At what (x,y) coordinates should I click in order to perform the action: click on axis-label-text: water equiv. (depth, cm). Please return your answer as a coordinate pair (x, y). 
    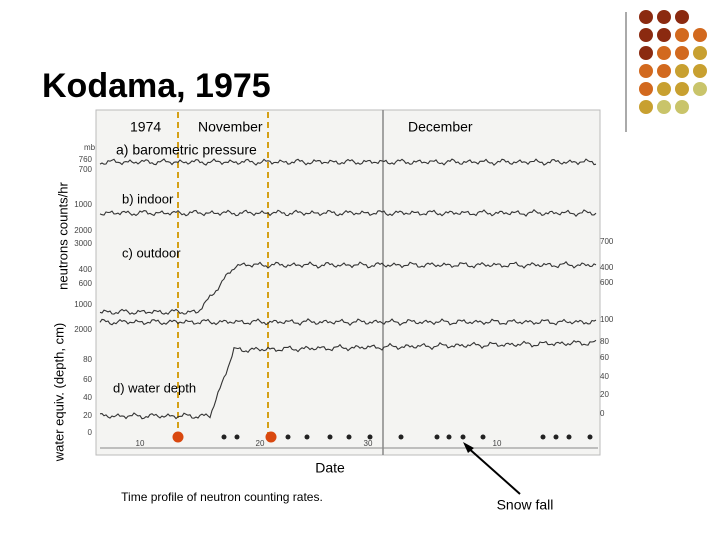
    Looking at the image, I should click on (58, 392).